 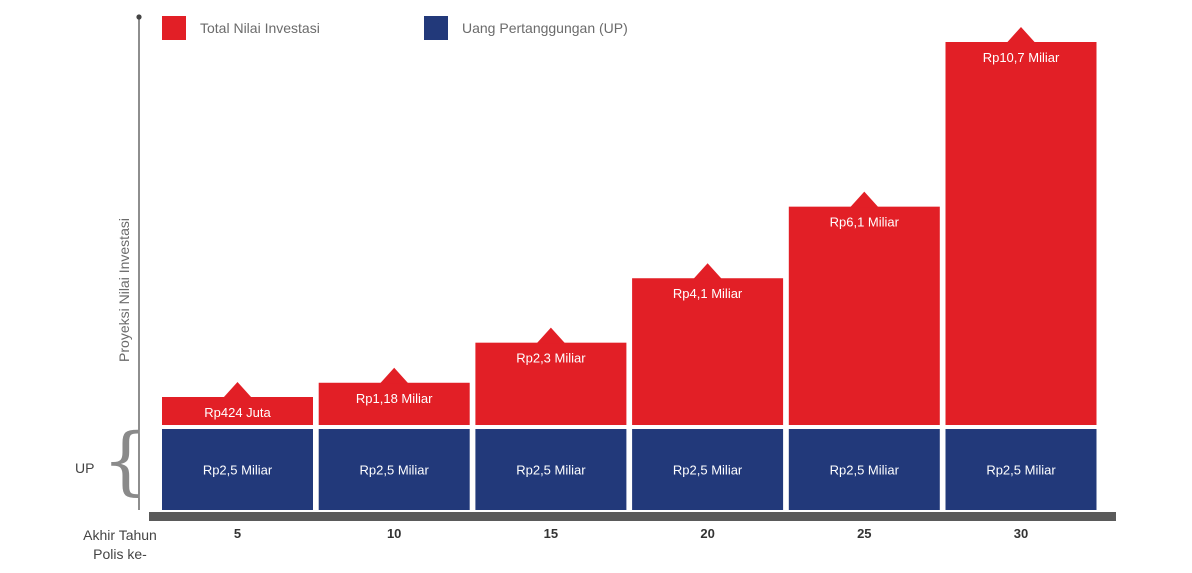 What do you see at coordinates (124, 290) in the screenshot?
I see `y-axis-label: Proyeksi Nilai Investasi` at bounding box center [124, 290].